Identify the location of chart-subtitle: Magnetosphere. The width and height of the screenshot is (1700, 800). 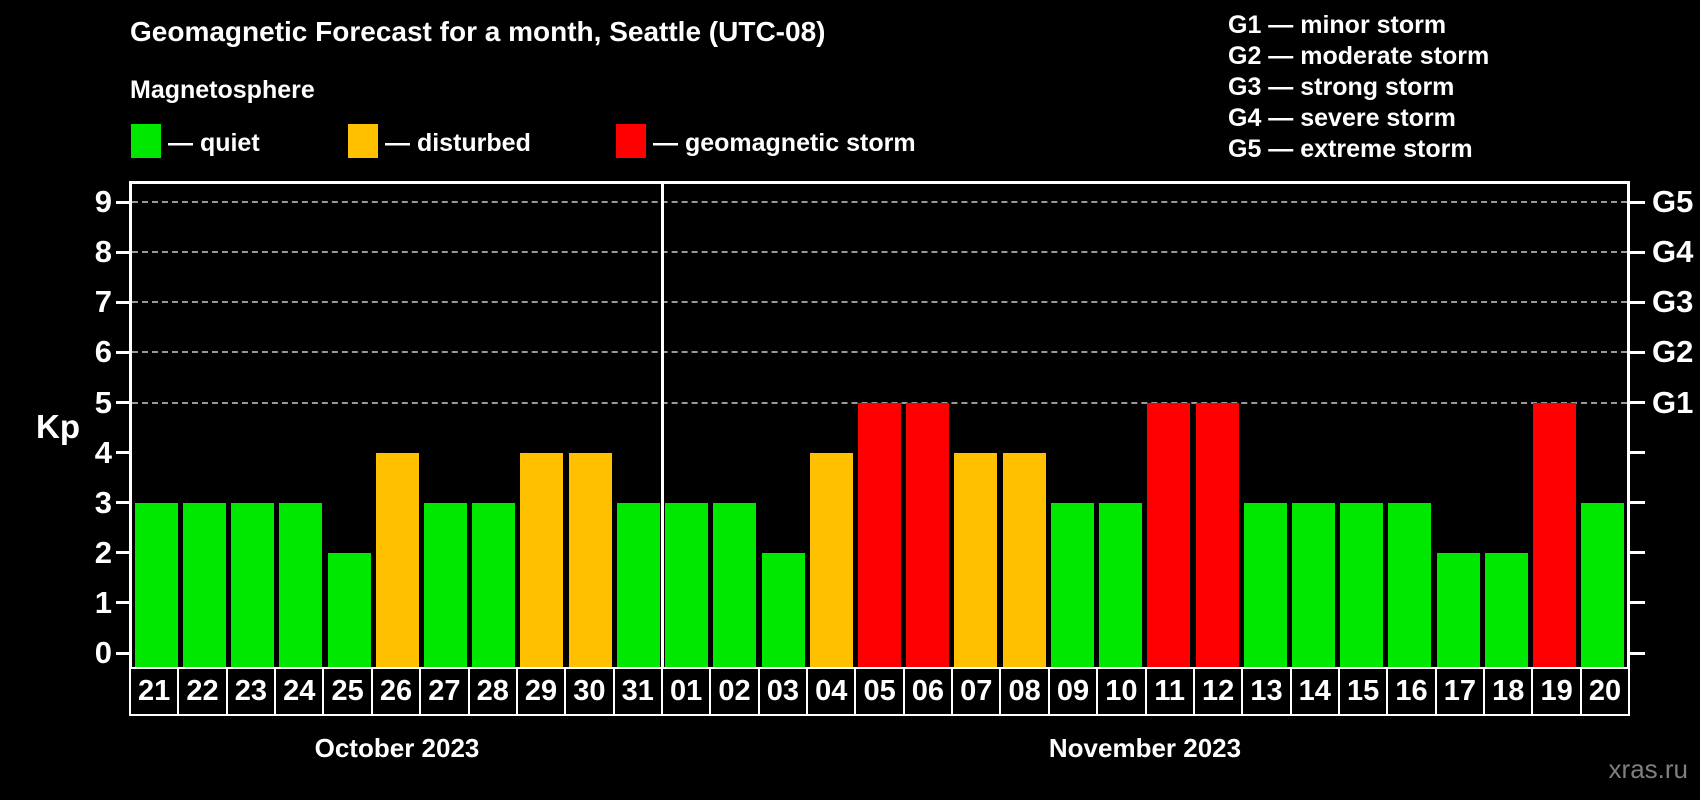
(222, 90).